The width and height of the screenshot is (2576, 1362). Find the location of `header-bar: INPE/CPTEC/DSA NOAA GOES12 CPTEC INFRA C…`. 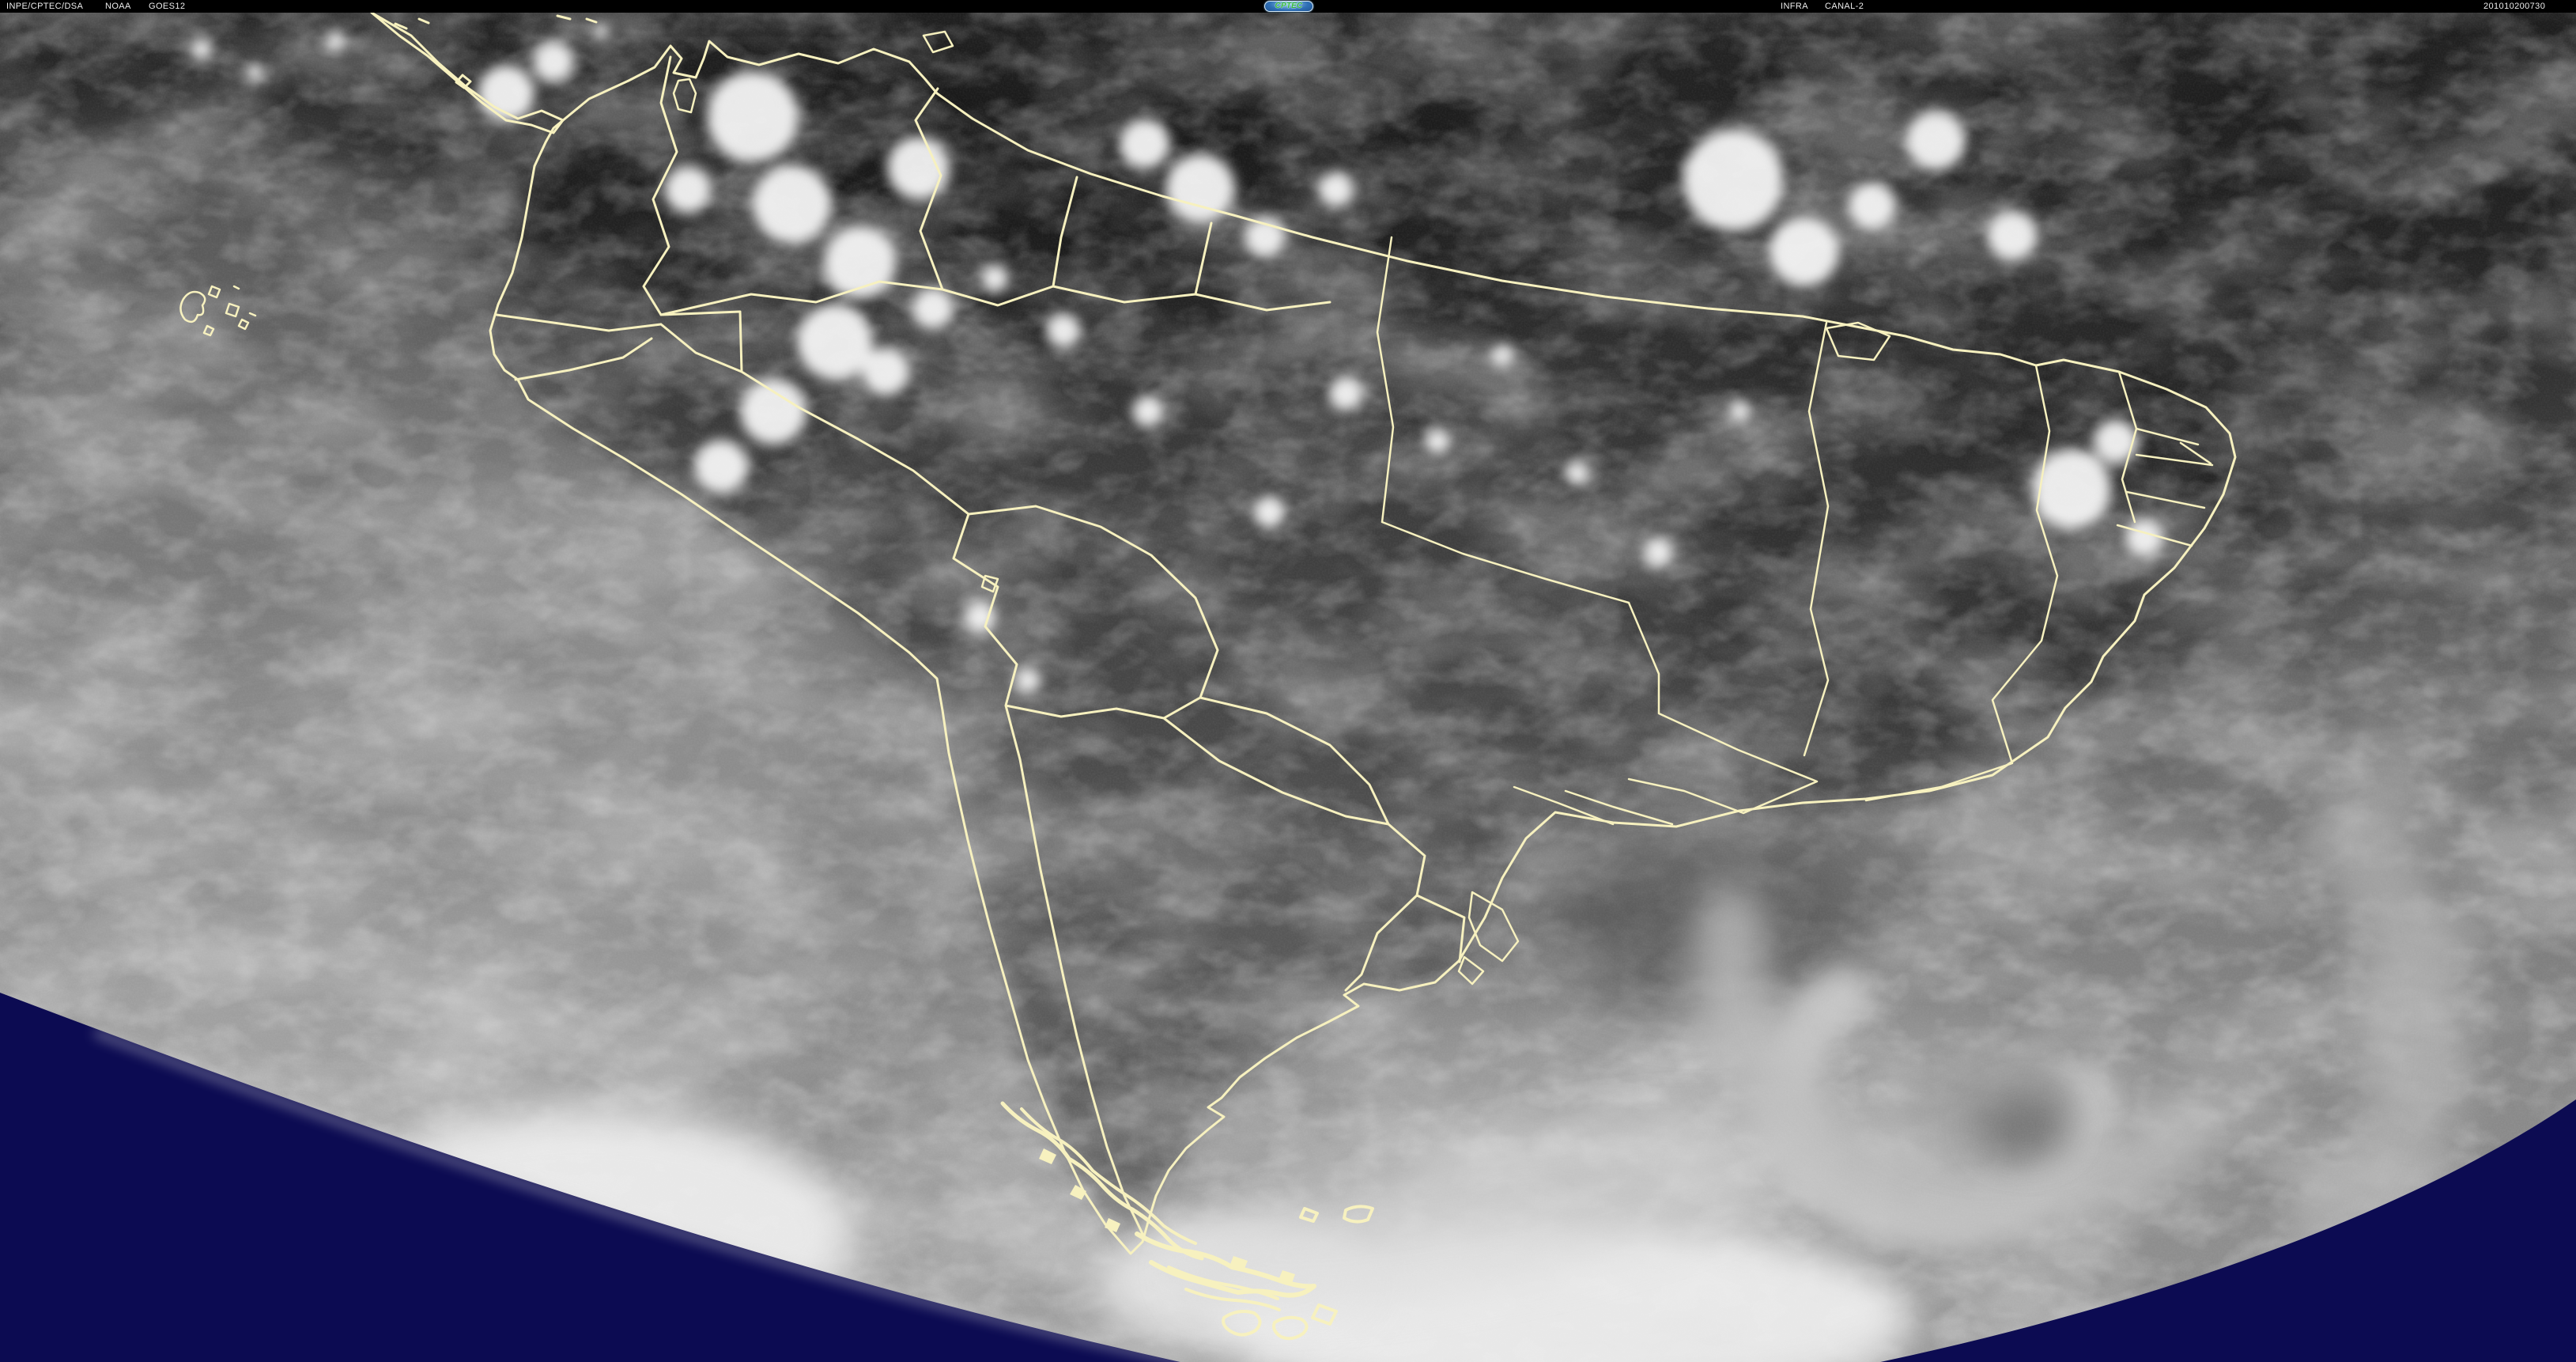

header-bar: INPE/CPTEC/DSA NOAA GOES12 CPTEC INFRA C… is located at coordinates (1288, 6).